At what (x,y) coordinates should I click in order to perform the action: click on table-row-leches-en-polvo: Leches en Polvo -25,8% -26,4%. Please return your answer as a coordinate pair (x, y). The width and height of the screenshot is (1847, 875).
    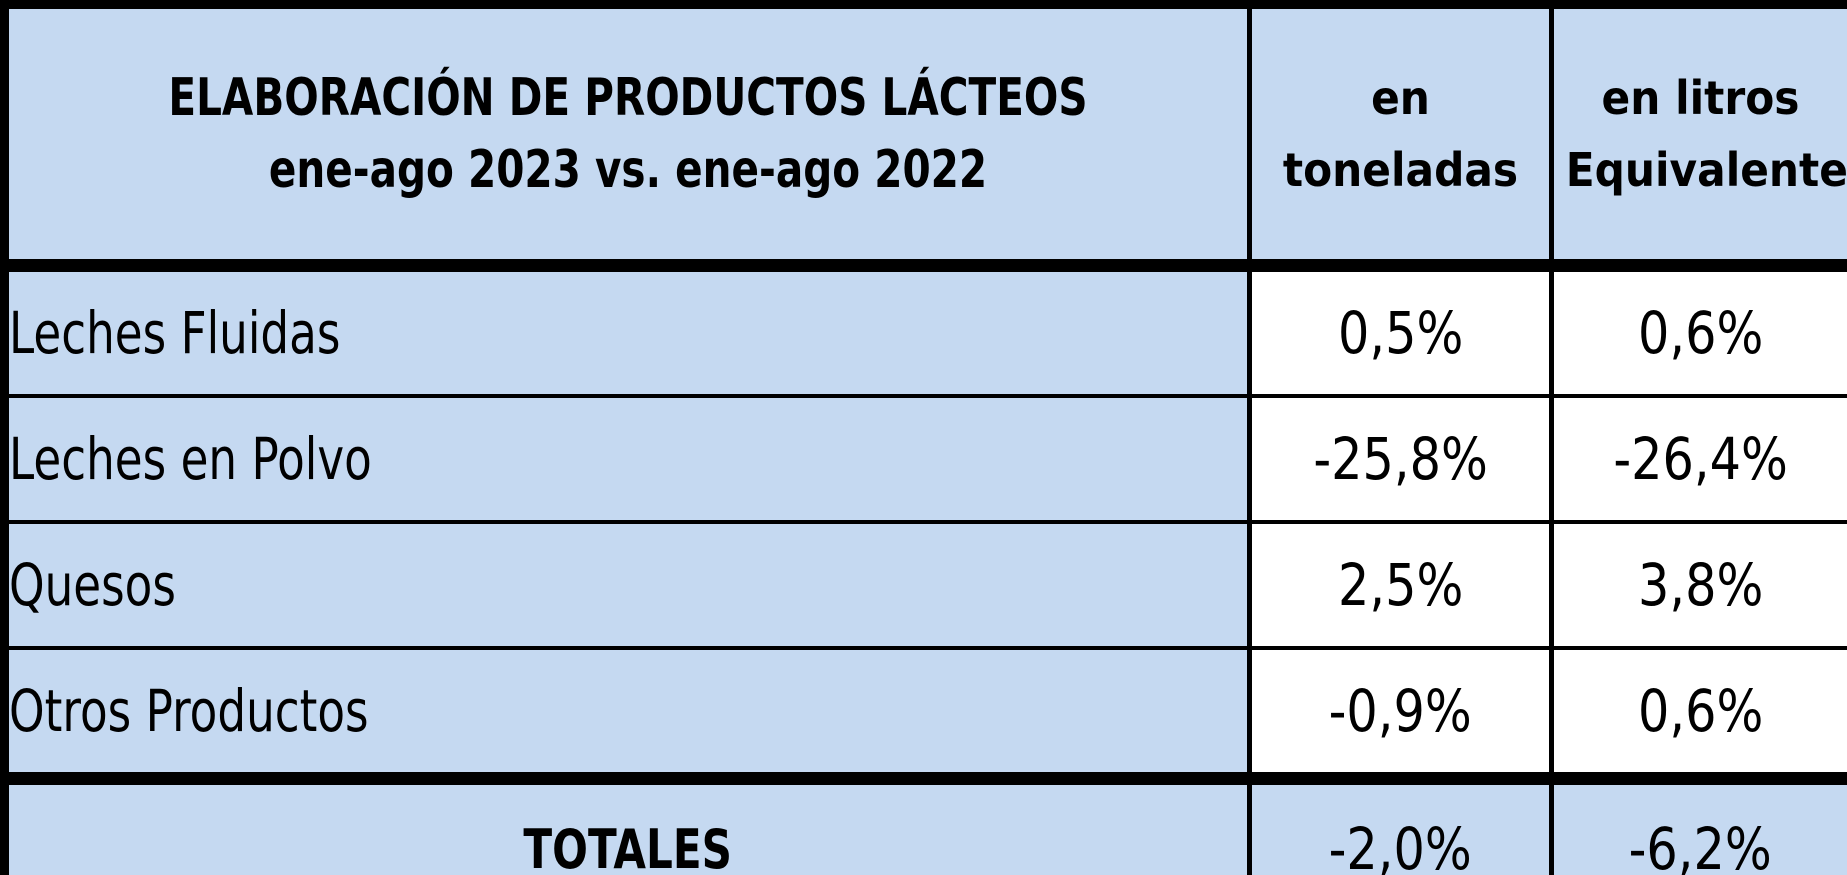
    Looking at the image, I should click on (924, 459).